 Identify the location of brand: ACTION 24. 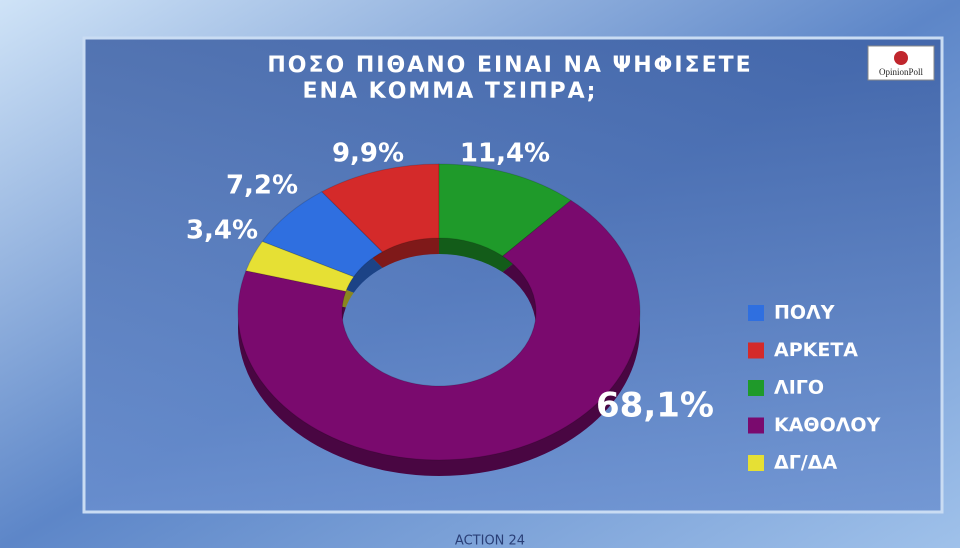
(490, 541).